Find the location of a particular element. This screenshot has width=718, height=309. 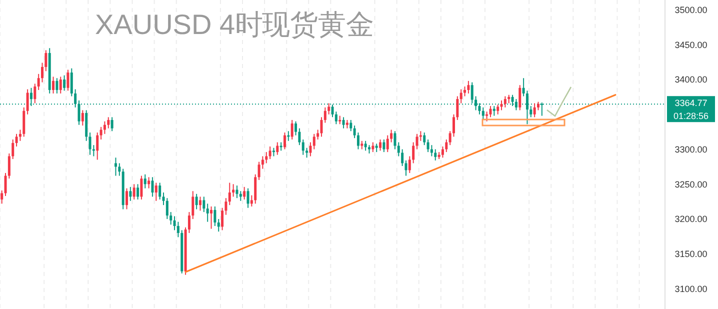

y-tick-label: 3450.00 is located at coordinates (691, 45).